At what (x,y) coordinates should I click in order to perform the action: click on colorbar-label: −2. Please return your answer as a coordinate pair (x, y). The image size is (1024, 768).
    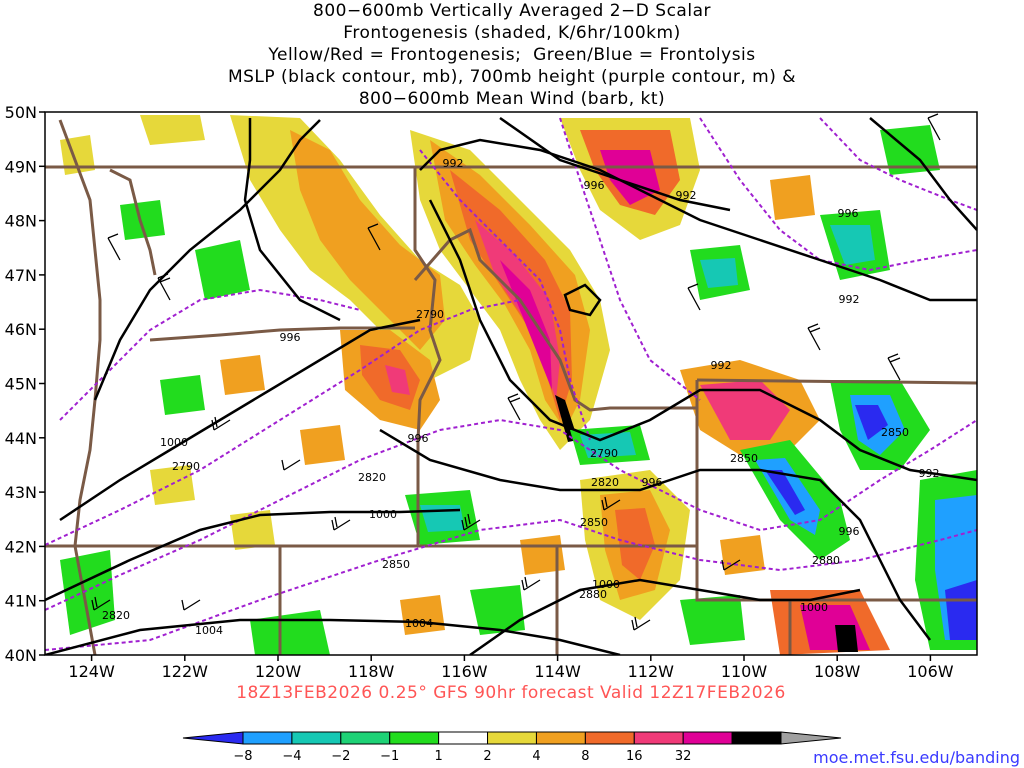
    Looking at the image, I should click on (340, 756).